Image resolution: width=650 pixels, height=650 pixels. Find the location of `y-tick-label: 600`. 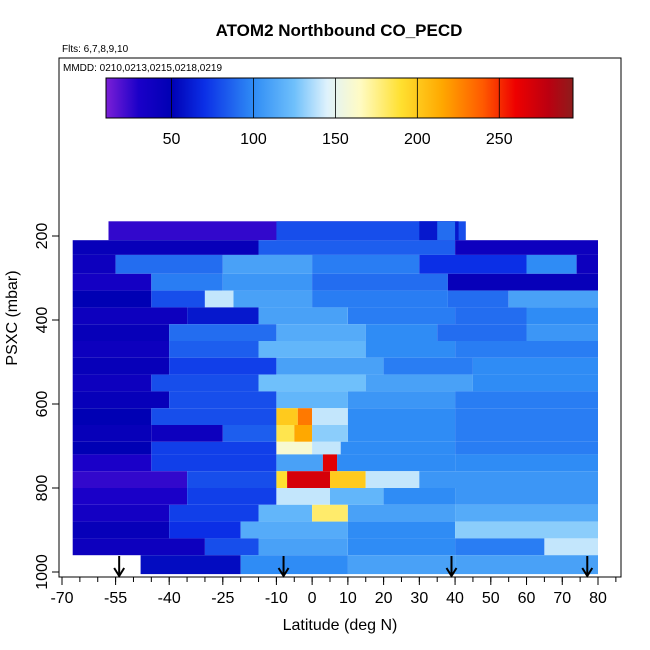

y-tick-label: 600 is located at coordinates (42, 404).